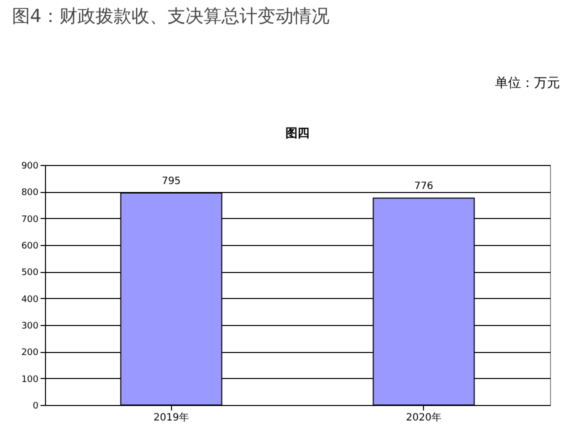 This screenshot has width=573, height=447. I want to click on text: 单位：万元, so click(527, 83).